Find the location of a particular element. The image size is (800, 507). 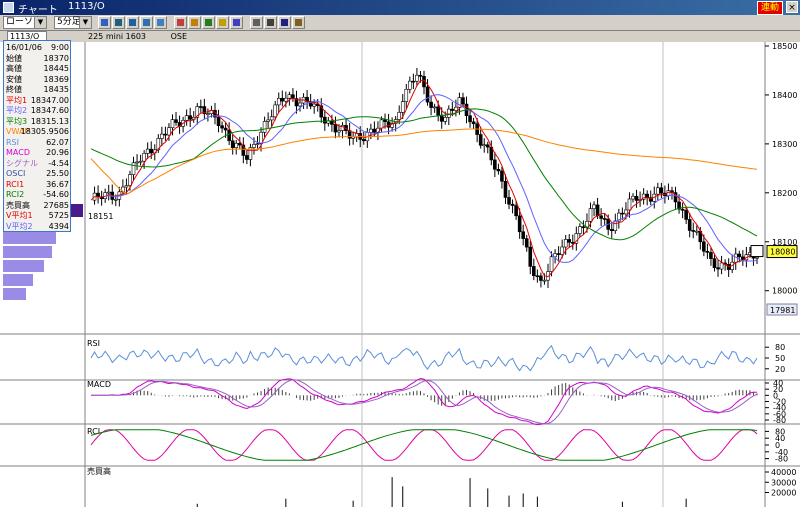

volume-tick-label: 20000 is located at coordinates (783, 493).